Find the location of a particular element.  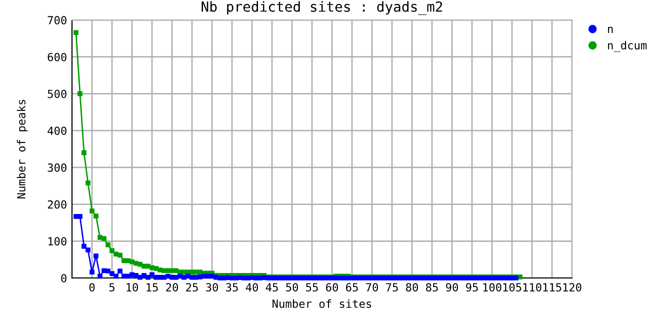

x-tick-label: 115 is located at coordinates (552, 287).